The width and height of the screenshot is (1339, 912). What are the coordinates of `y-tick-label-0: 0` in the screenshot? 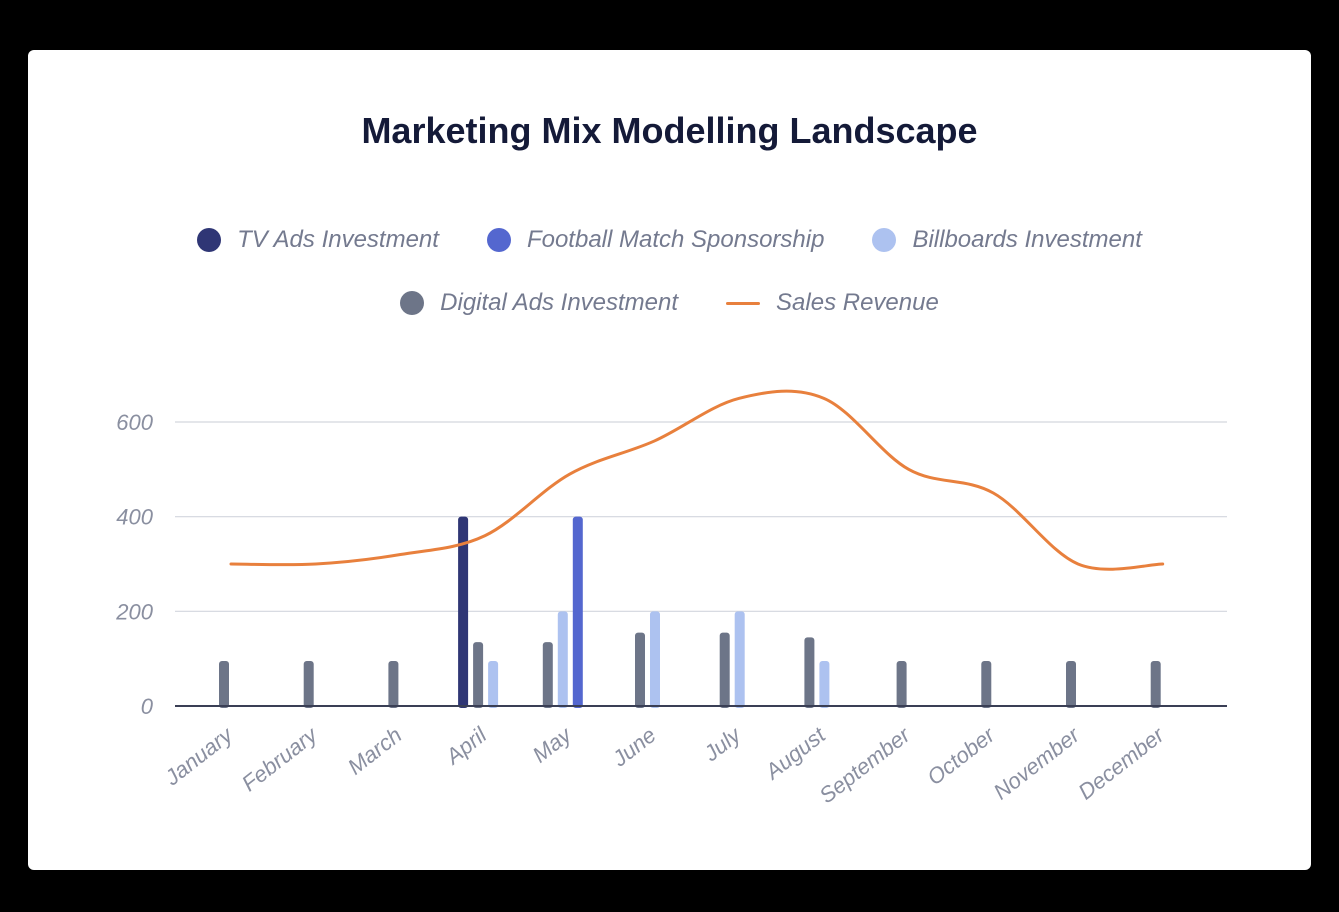 It's located at (147, 706).